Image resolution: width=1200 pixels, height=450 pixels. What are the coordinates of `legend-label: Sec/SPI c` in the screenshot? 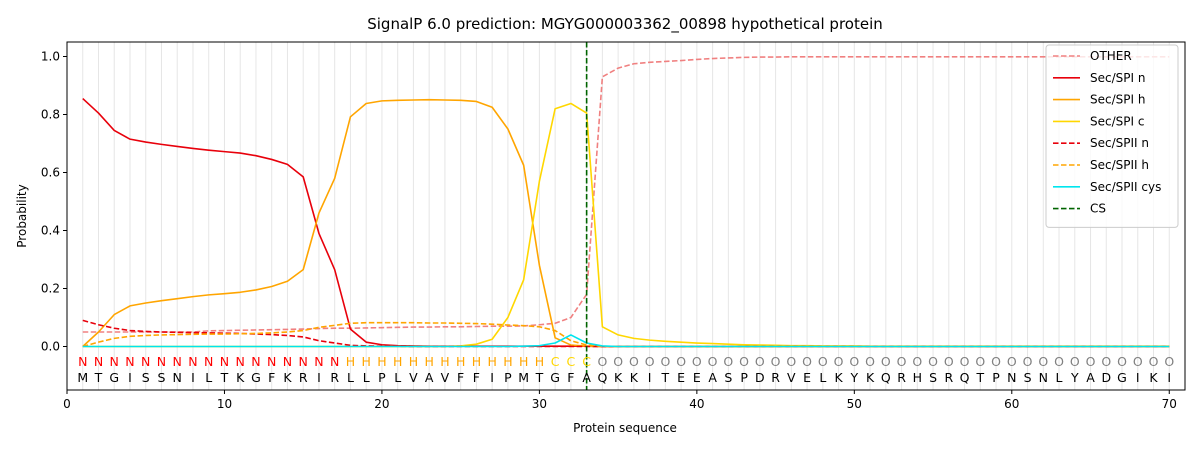 It's located at (1117, 121).